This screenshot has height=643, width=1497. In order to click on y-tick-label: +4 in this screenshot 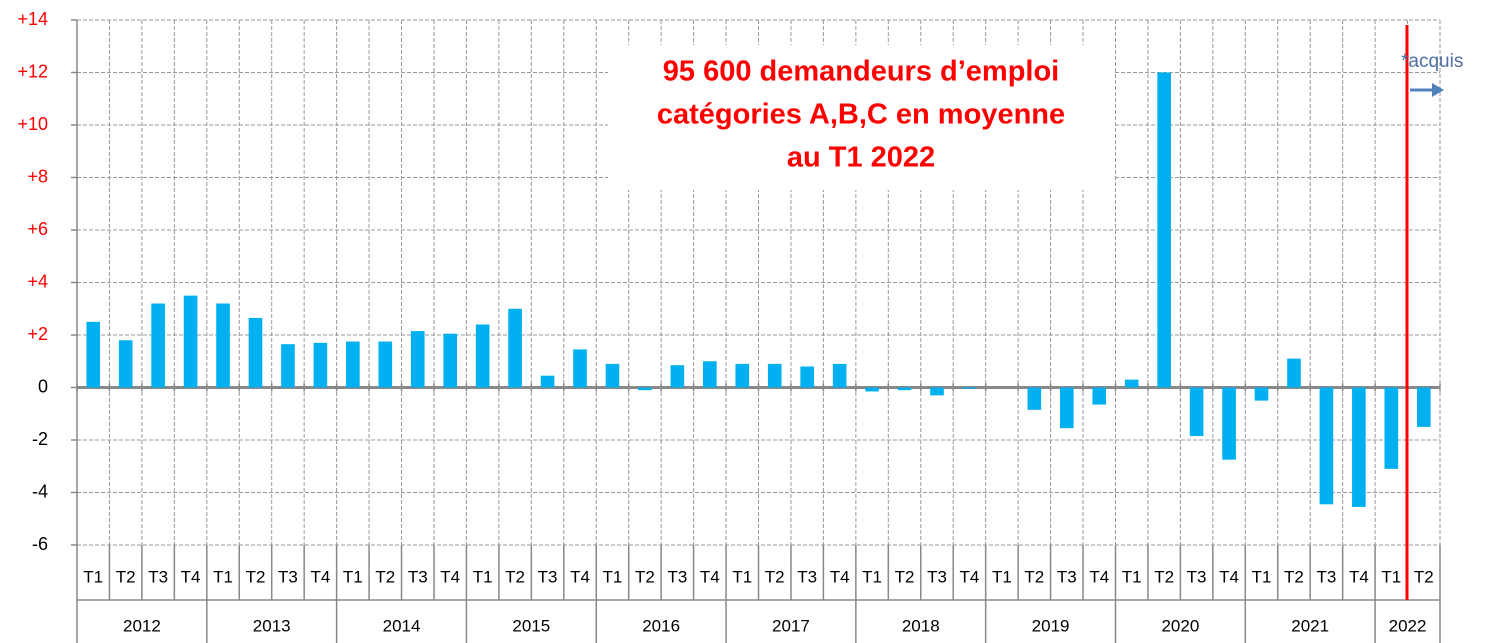, I will do `click(37, 281)`.